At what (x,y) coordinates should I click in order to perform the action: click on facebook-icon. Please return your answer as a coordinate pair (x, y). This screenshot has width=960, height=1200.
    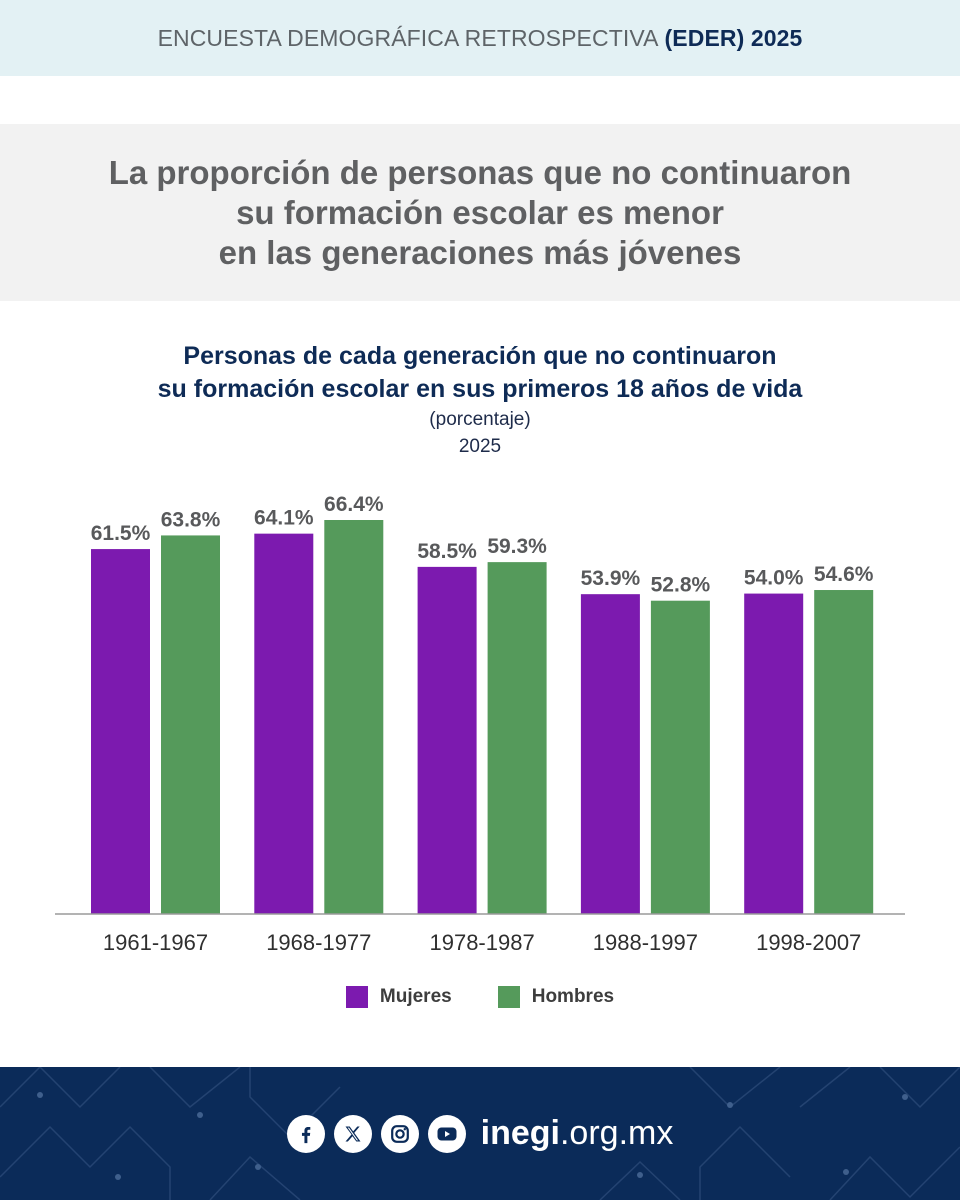
    Looking at the image, I should click on (305, 1133).